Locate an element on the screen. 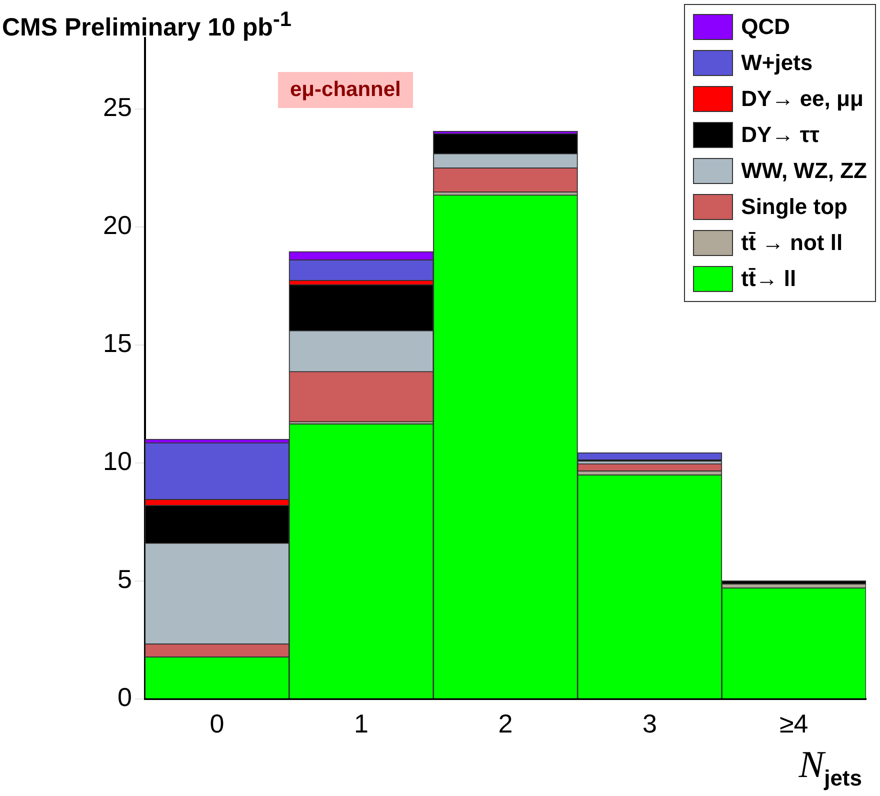  legend-label: DY→ ττ is located at coordinates (780, 135).